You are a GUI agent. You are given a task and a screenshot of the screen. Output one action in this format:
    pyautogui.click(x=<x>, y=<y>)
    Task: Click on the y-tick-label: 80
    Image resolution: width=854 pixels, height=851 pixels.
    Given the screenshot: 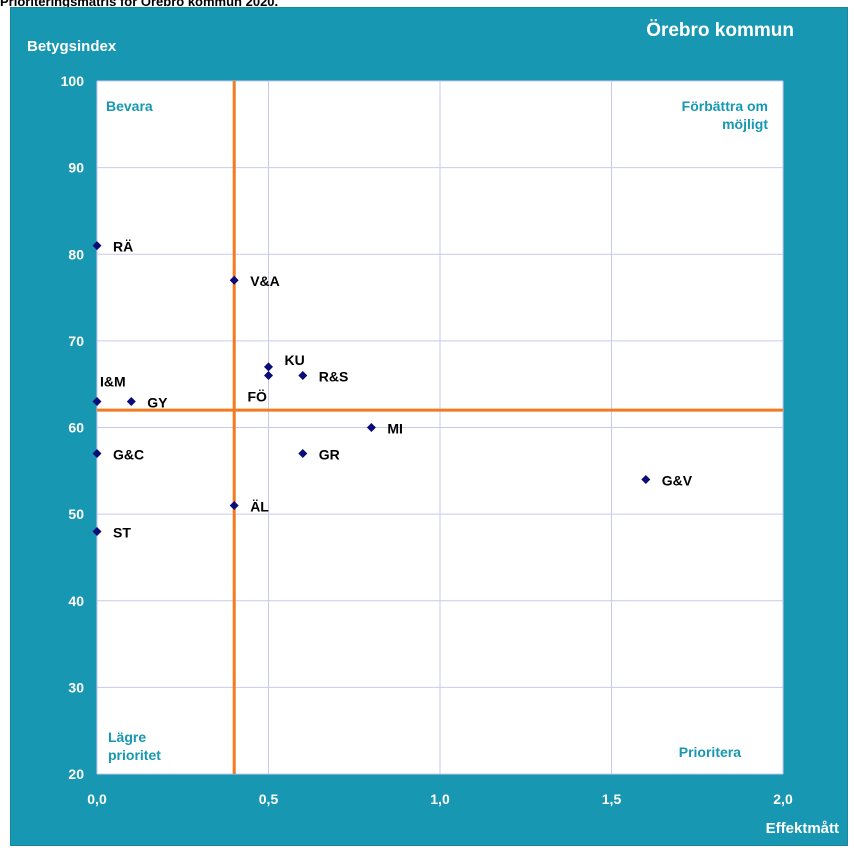 What is the action you would take?
    pyautogui.click(x=76, y=254)
    